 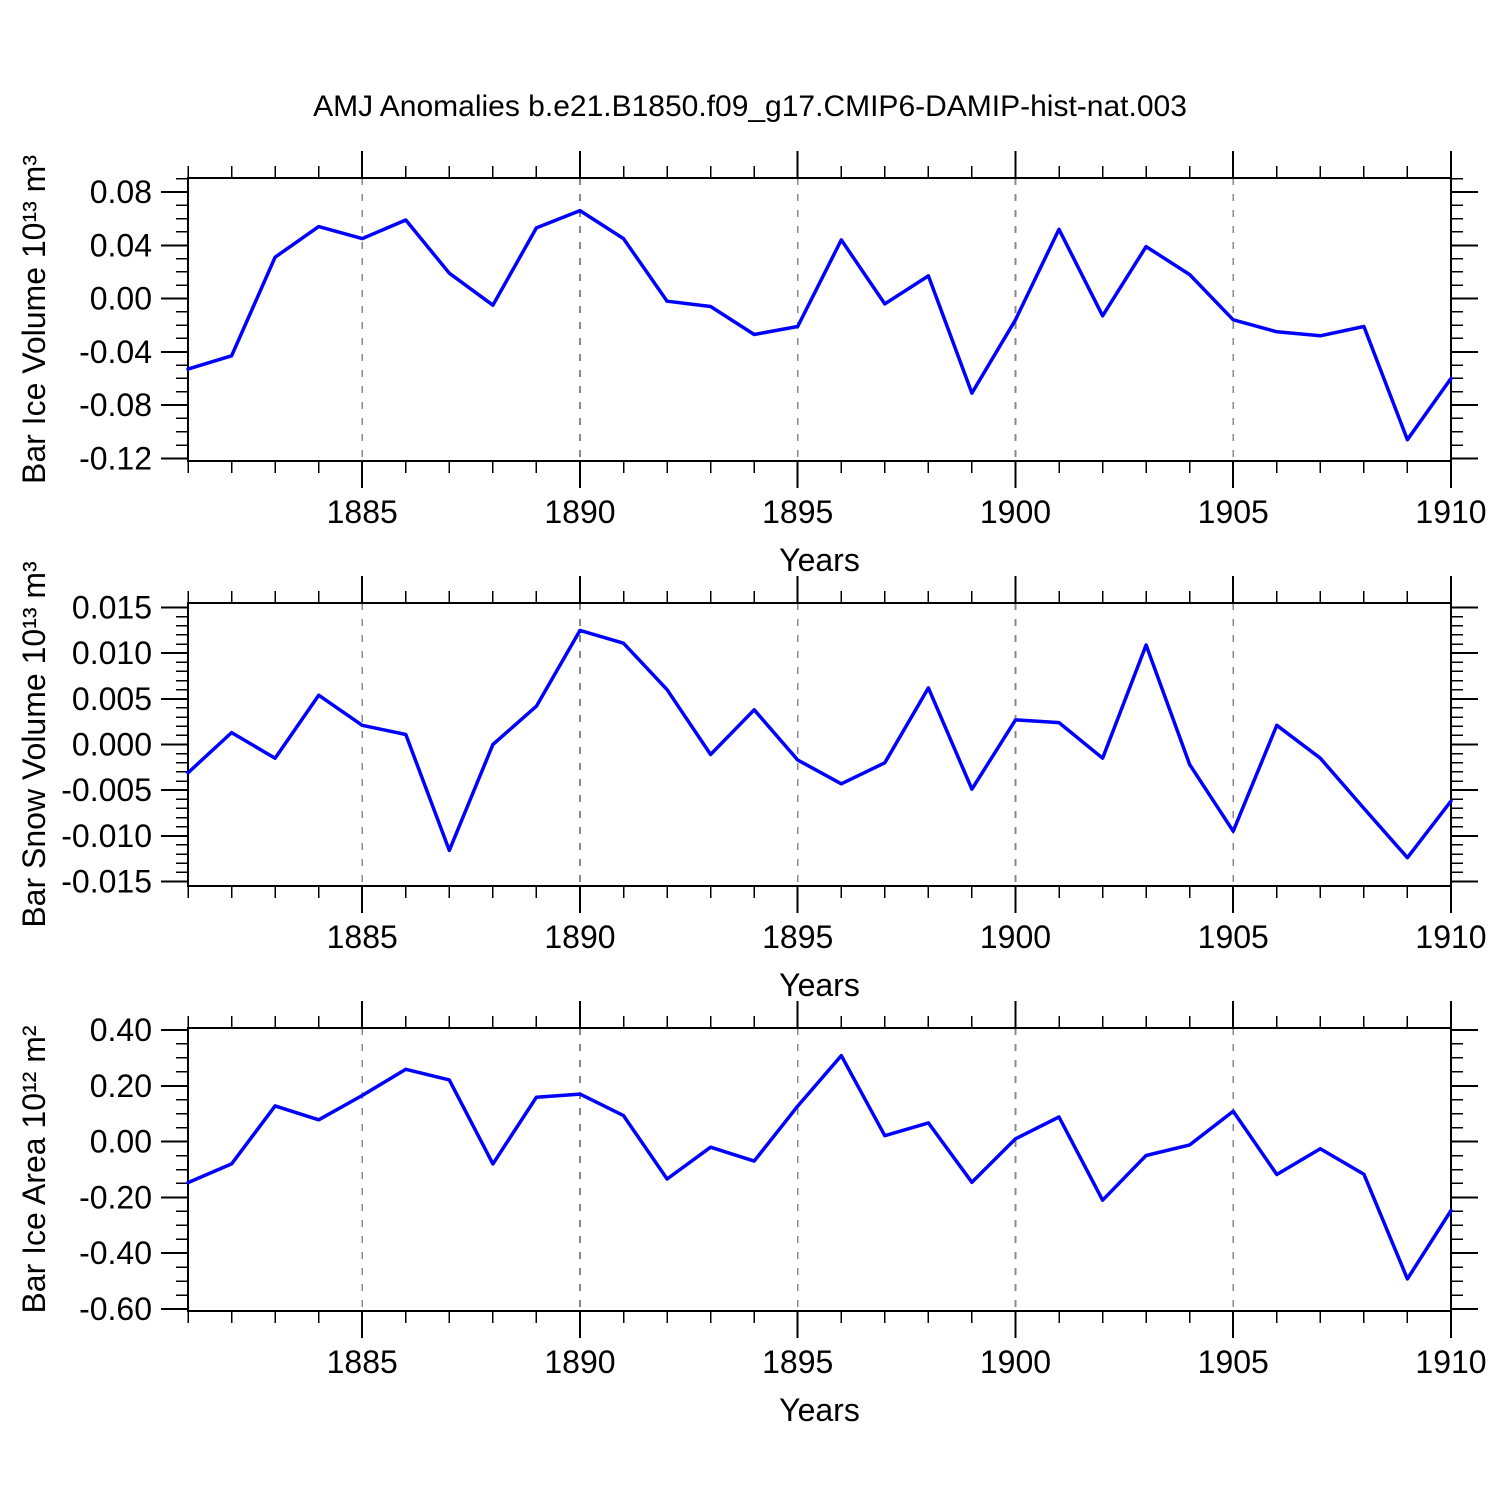 What do you see at coordinates (121, 1086) in the screenshot?
I see `y-tick-label: 0.20` at bounding box center [121, 1086].